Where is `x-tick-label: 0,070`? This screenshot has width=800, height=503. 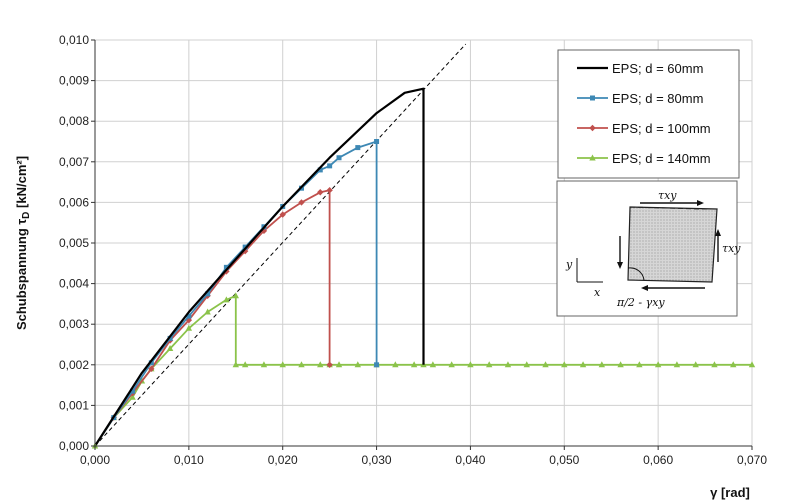
x-tick-label: 0,070 is located at coordinates (752, 460).